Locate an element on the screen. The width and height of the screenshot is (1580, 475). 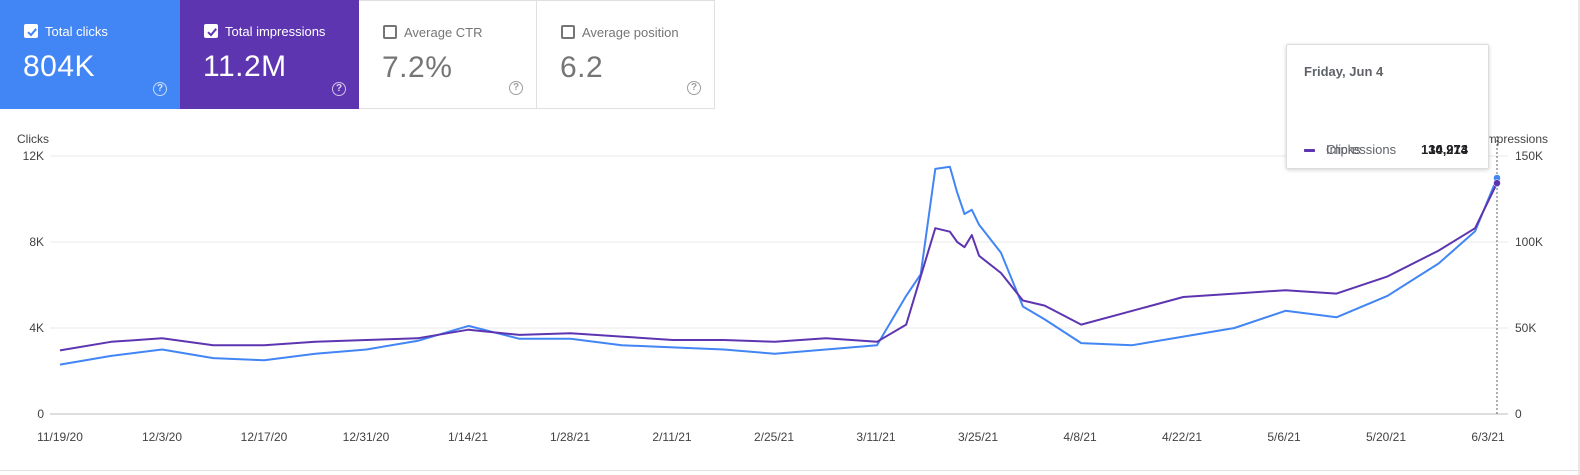
card-label: Average CTR is located at coordinates (443, 32).